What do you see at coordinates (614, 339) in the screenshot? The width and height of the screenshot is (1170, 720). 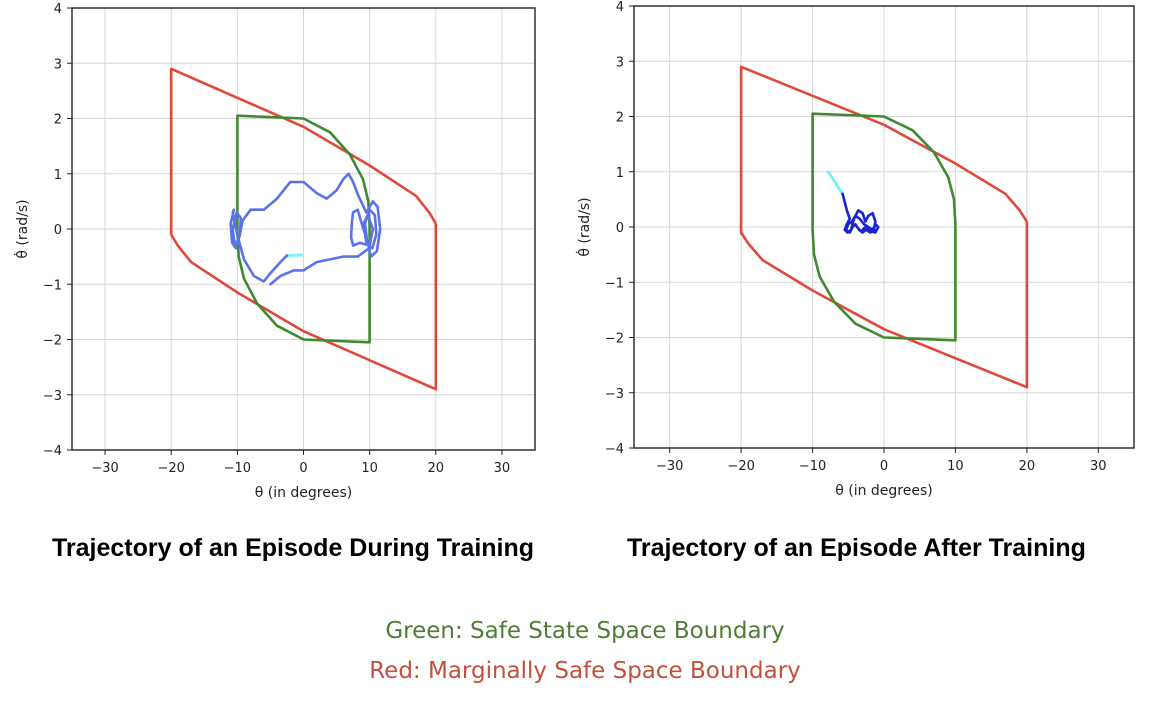 I see `right-y-tick-label: −2` at bounding box center [614, 339].